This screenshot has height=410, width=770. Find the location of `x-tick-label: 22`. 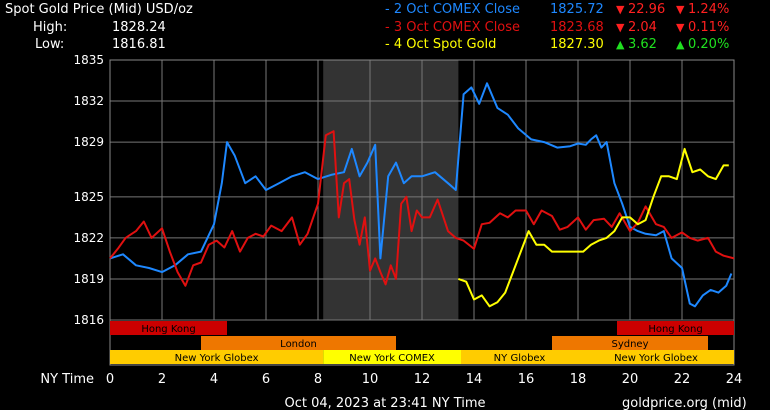

x-tick-label: 22 is located at coordinates (682, 379).